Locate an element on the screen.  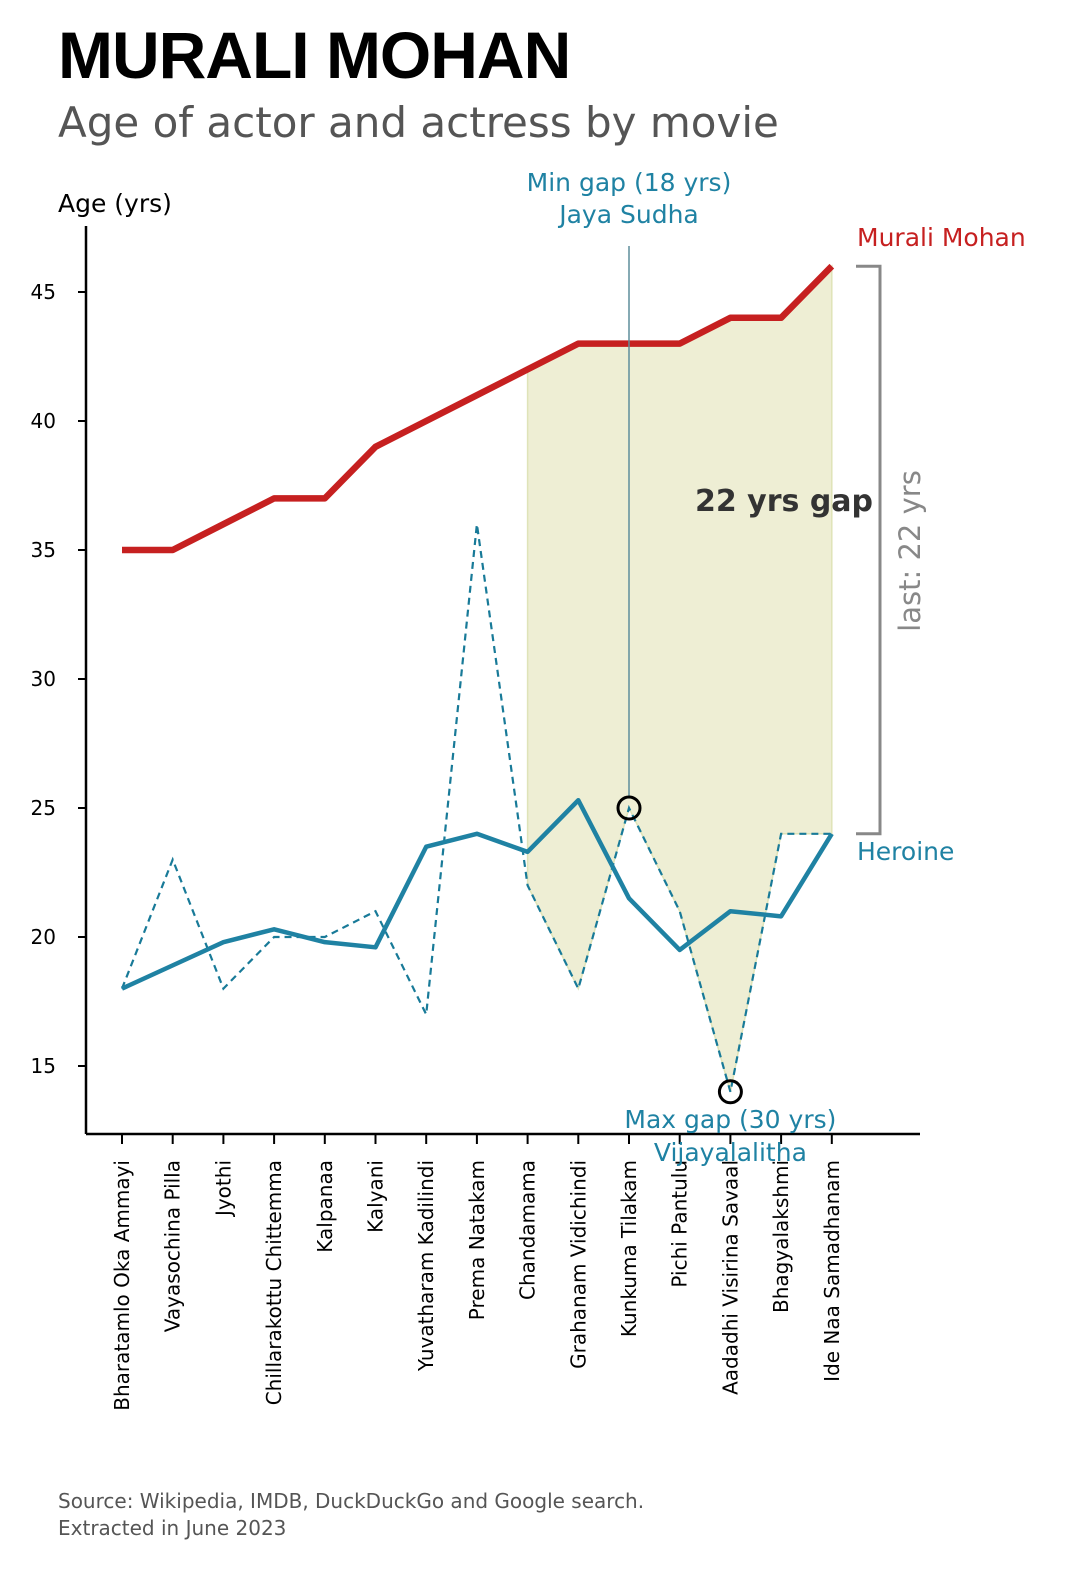
x-tick-label: Bharatamlo Oka Ammayi is located at coordinates (122, 1285).